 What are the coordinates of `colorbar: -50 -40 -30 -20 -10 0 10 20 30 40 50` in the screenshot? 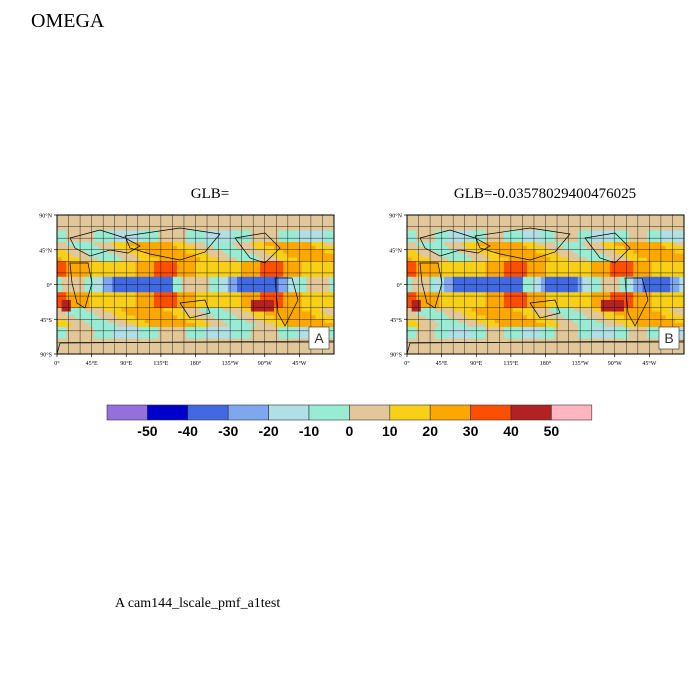 It's located at (349, 421).